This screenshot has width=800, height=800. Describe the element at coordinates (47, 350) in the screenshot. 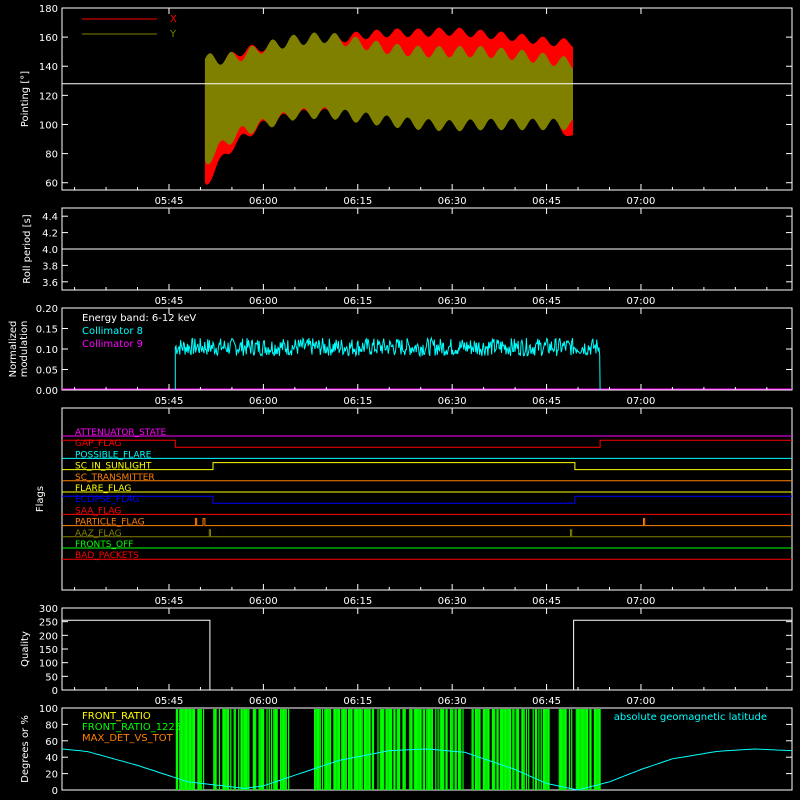

I see `y-tick-label: 0.10` at that location.